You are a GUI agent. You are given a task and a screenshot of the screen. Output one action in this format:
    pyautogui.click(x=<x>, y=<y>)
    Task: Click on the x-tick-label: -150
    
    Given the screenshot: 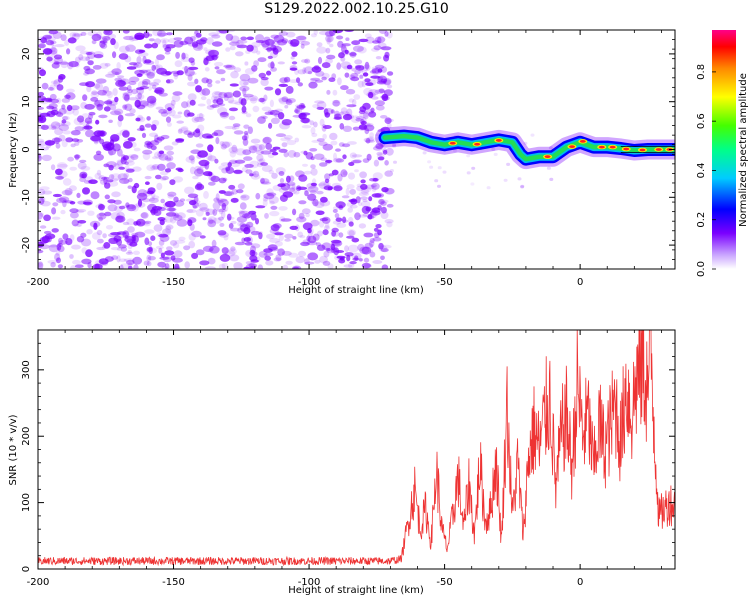 What is the action you would take?
    pyautogui.click(x=173, y=582)
    